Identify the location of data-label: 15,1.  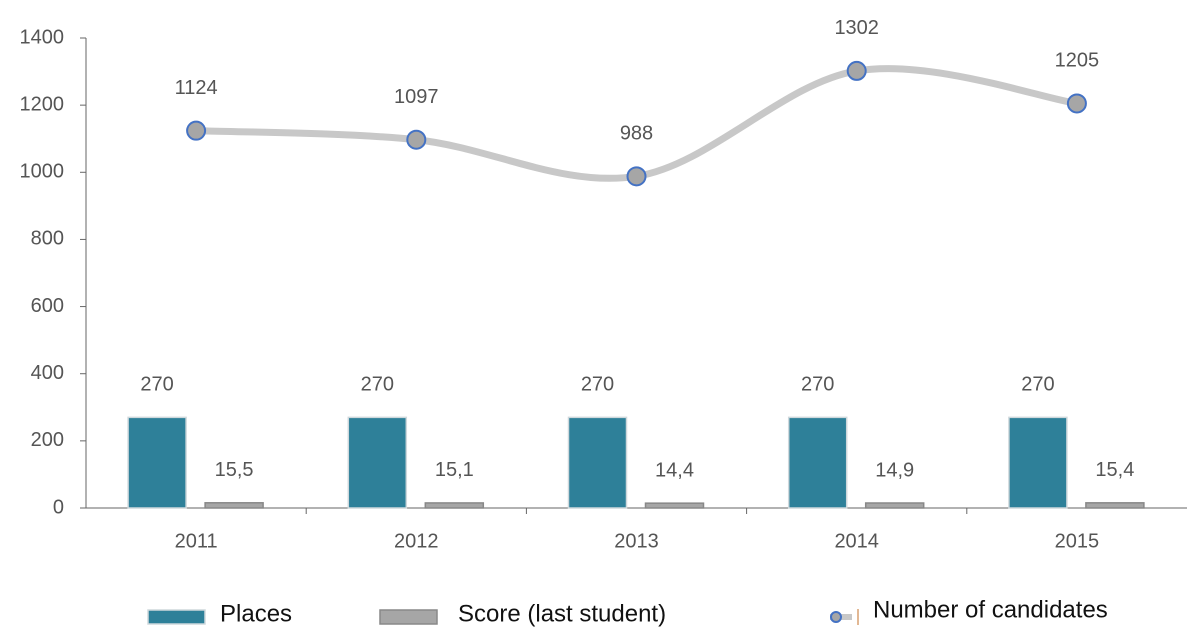
(454, 470).